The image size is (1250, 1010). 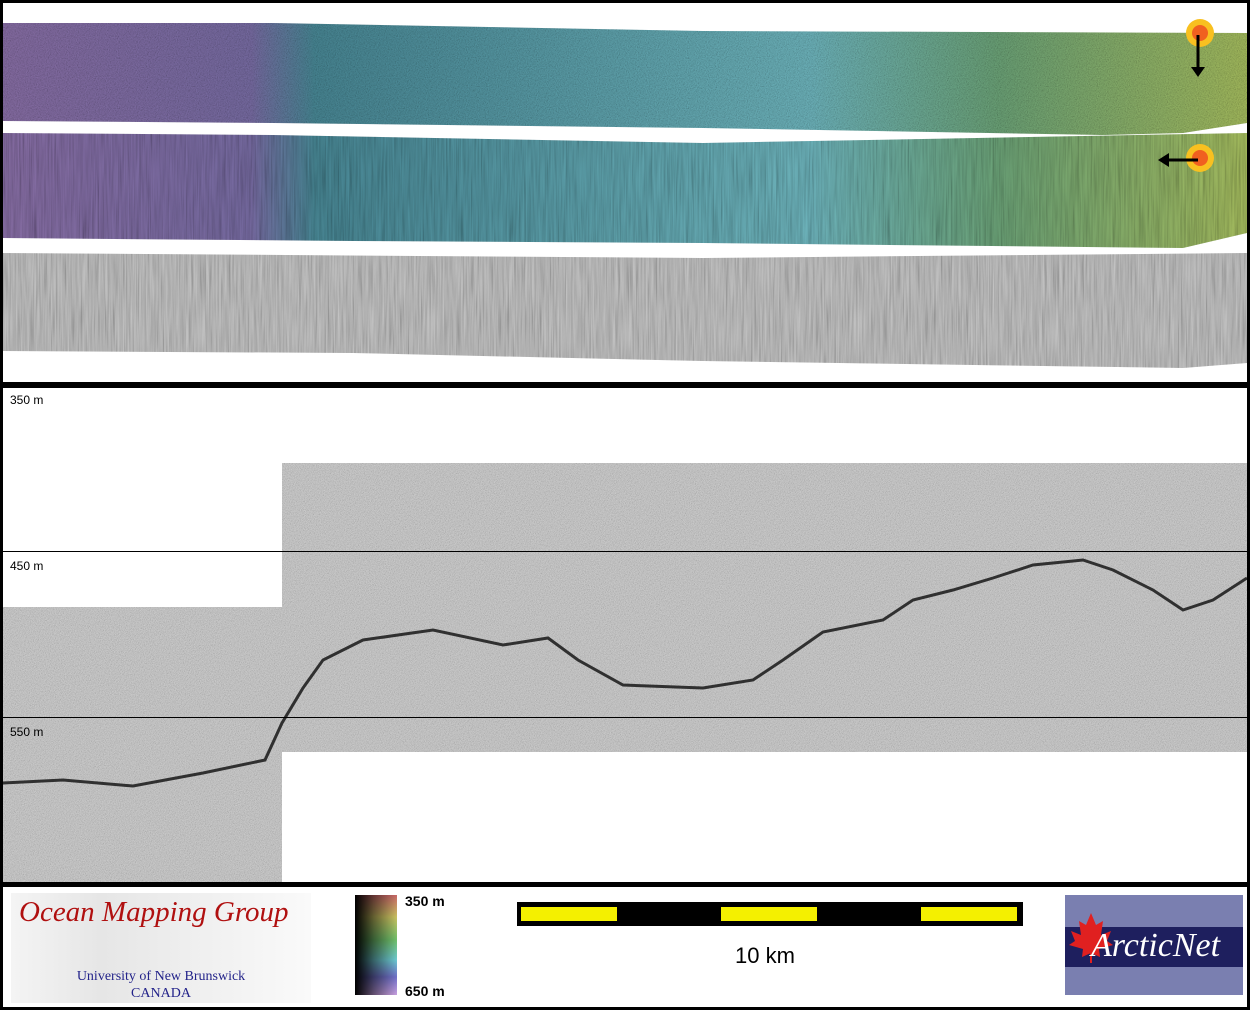 I want to click on scale-bar, so click(x=770, y=914).